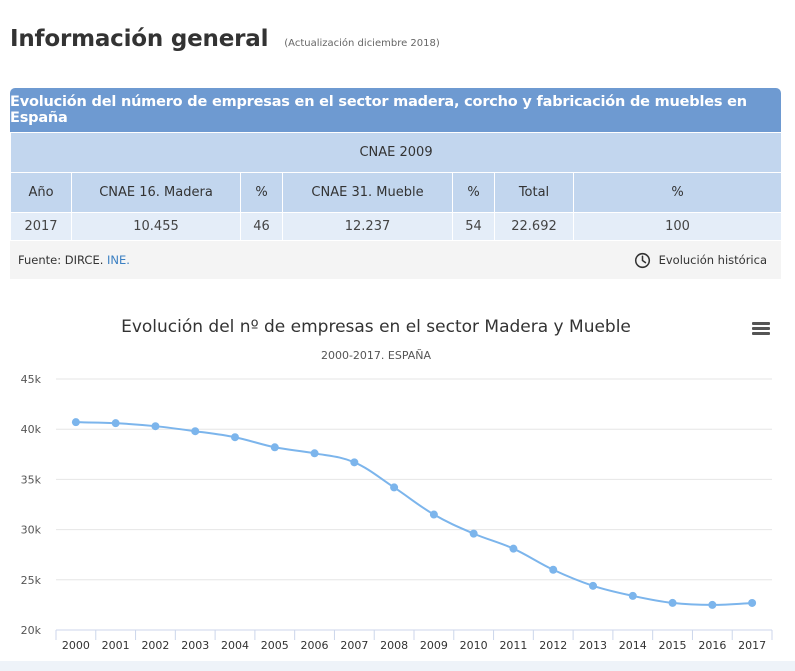 Image resolution: width=795 pixels, height=671 pixels. I want to click on x-tick-label: 2003, so click(195, 645).